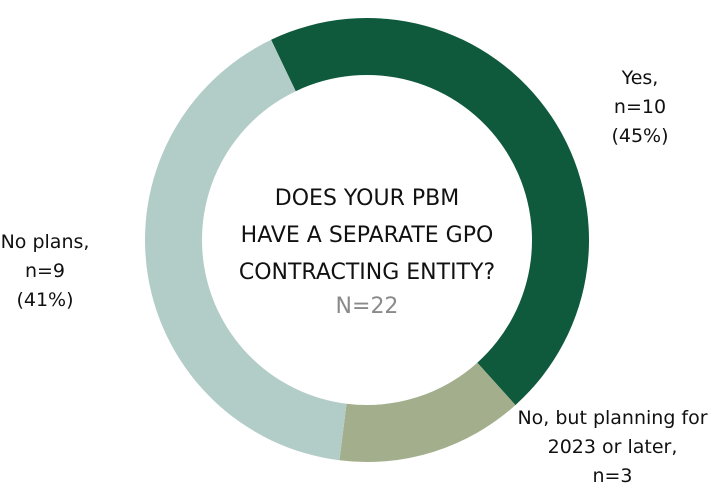 Image resolution: width=723 pixels, height=498 pixels. I want to click on slice-label: No plans, n=9 (41%), so click(57, 271).